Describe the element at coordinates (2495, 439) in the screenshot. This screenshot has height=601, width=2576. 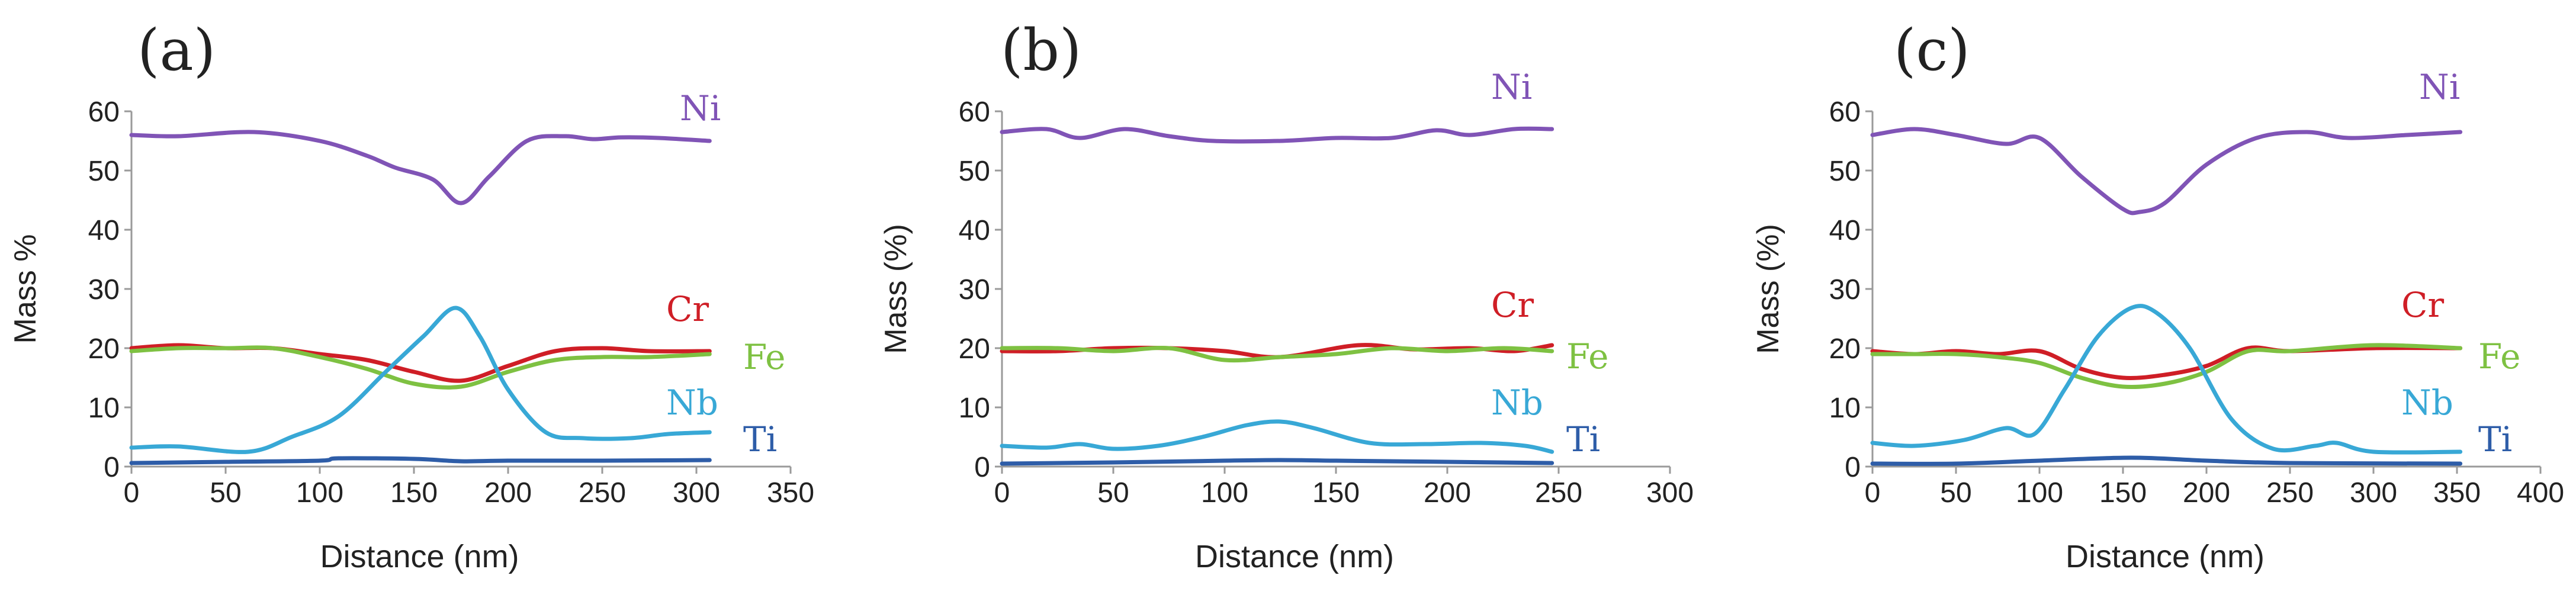
I see `panel-c-label-ti: Ti` at that location.